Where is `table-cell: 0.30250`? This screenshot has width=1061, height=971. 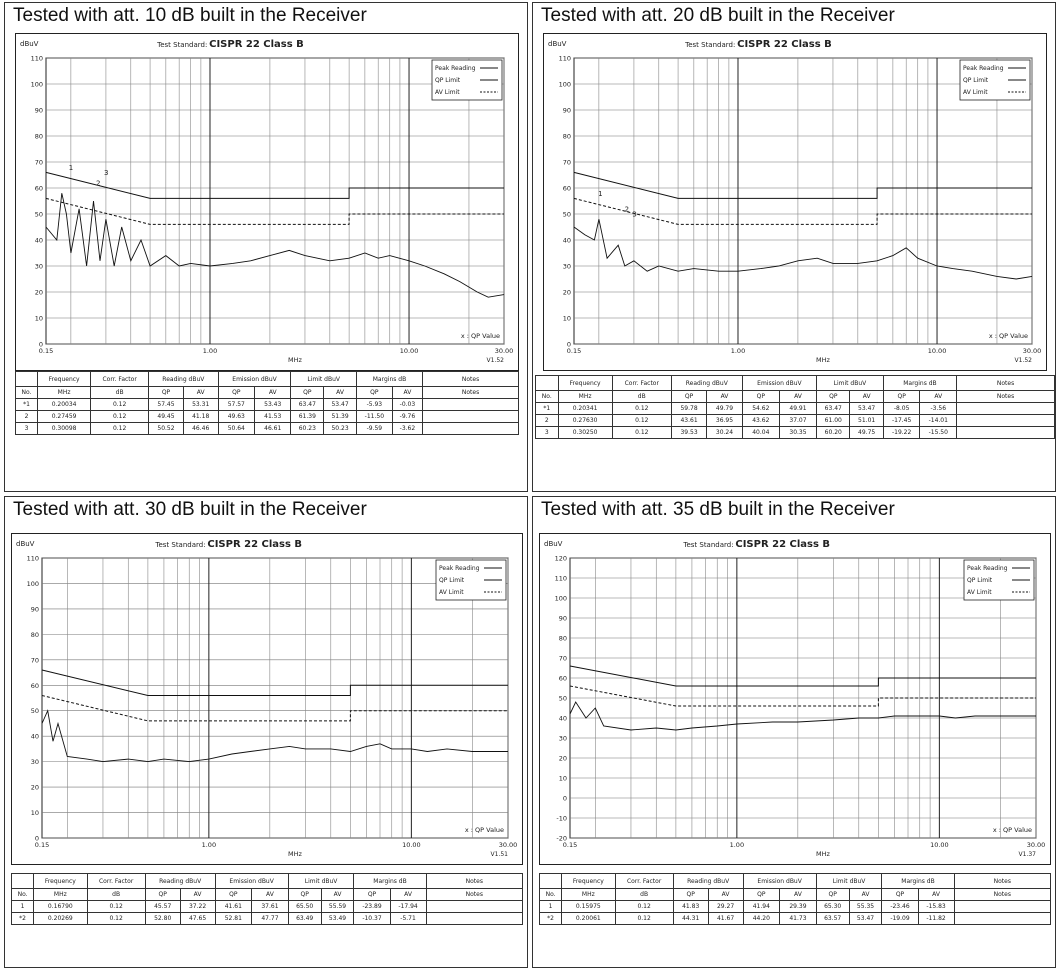
table-cell: 0.30250 is located at coordinates (585, 432).